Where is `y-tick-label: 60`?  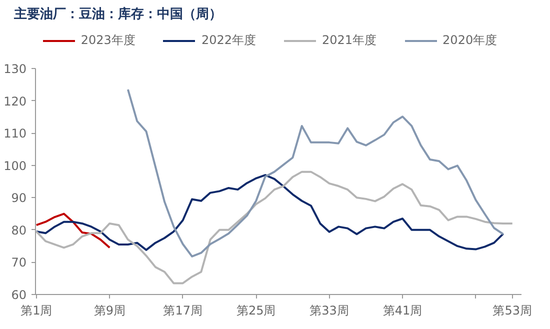 y-tick-label: 60 is located at coordinates (19, 295).